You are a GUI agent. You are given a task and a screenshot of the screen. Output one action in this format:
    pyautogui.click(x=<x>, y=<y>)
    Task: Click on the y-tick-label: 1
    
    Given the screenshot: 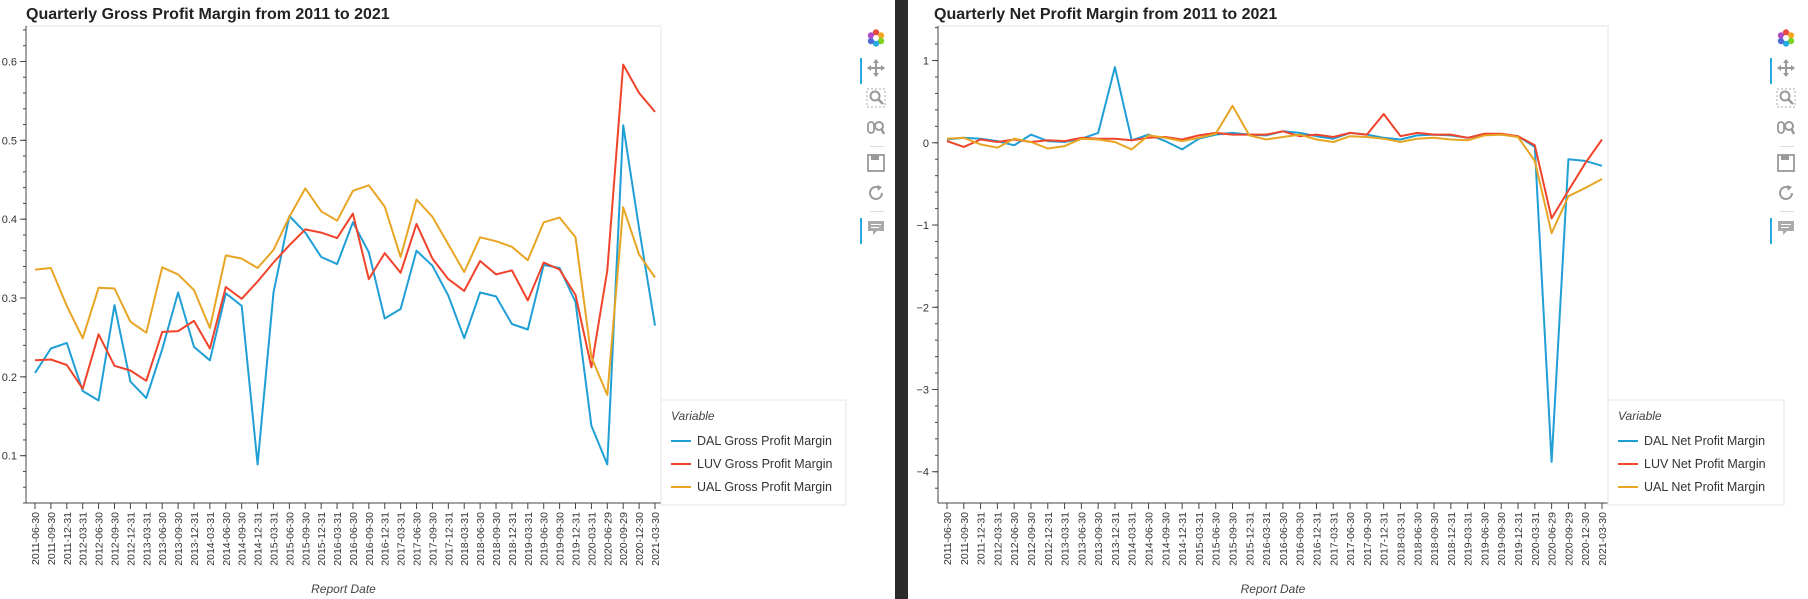 What is the action you would take?
    pyautogui.click(x=926, y=62)
    